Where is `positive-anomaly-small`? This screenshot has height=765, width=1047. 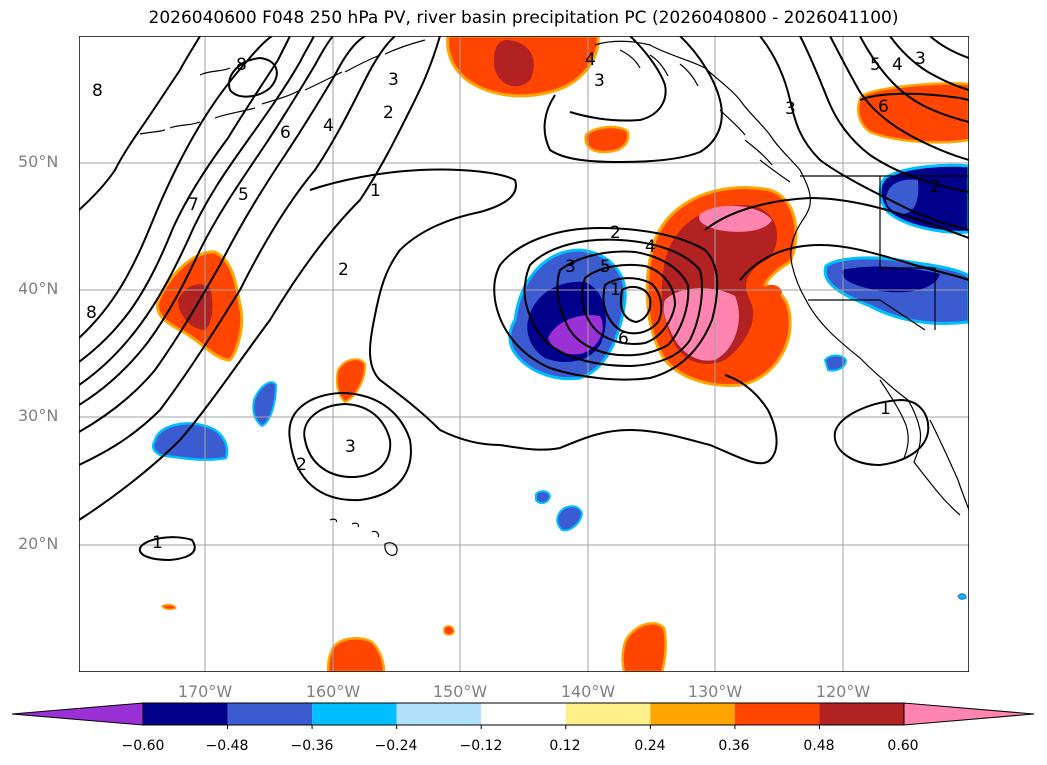 positive-anomaly-small is located at coordinates (607, 139).